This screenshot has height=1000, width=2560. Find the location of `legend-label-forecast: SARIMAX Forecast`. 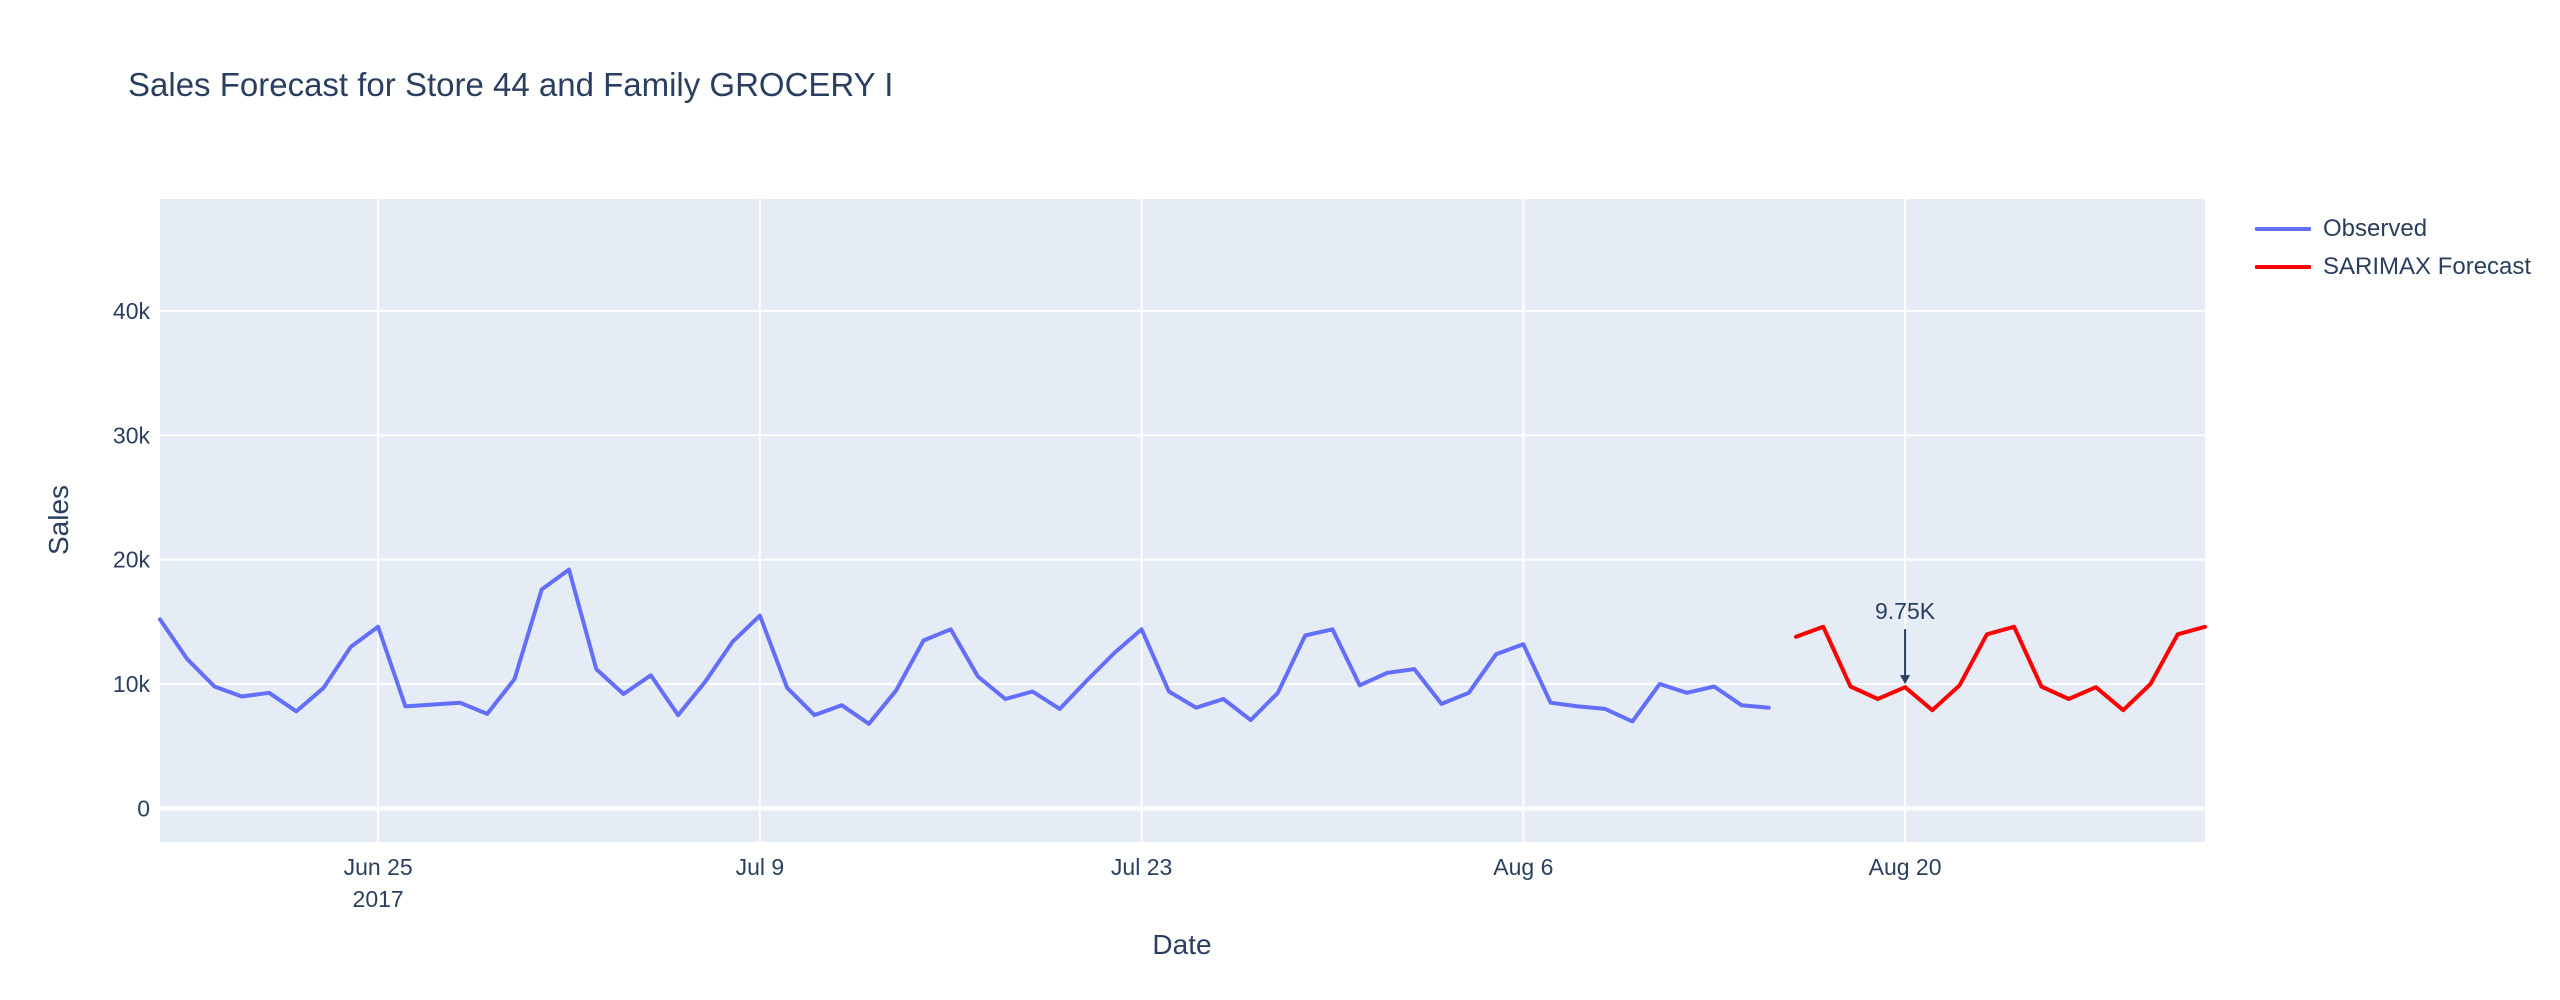

legend-label-forecast: SARIMAX Forecast is located at coordinates (2427, 266).